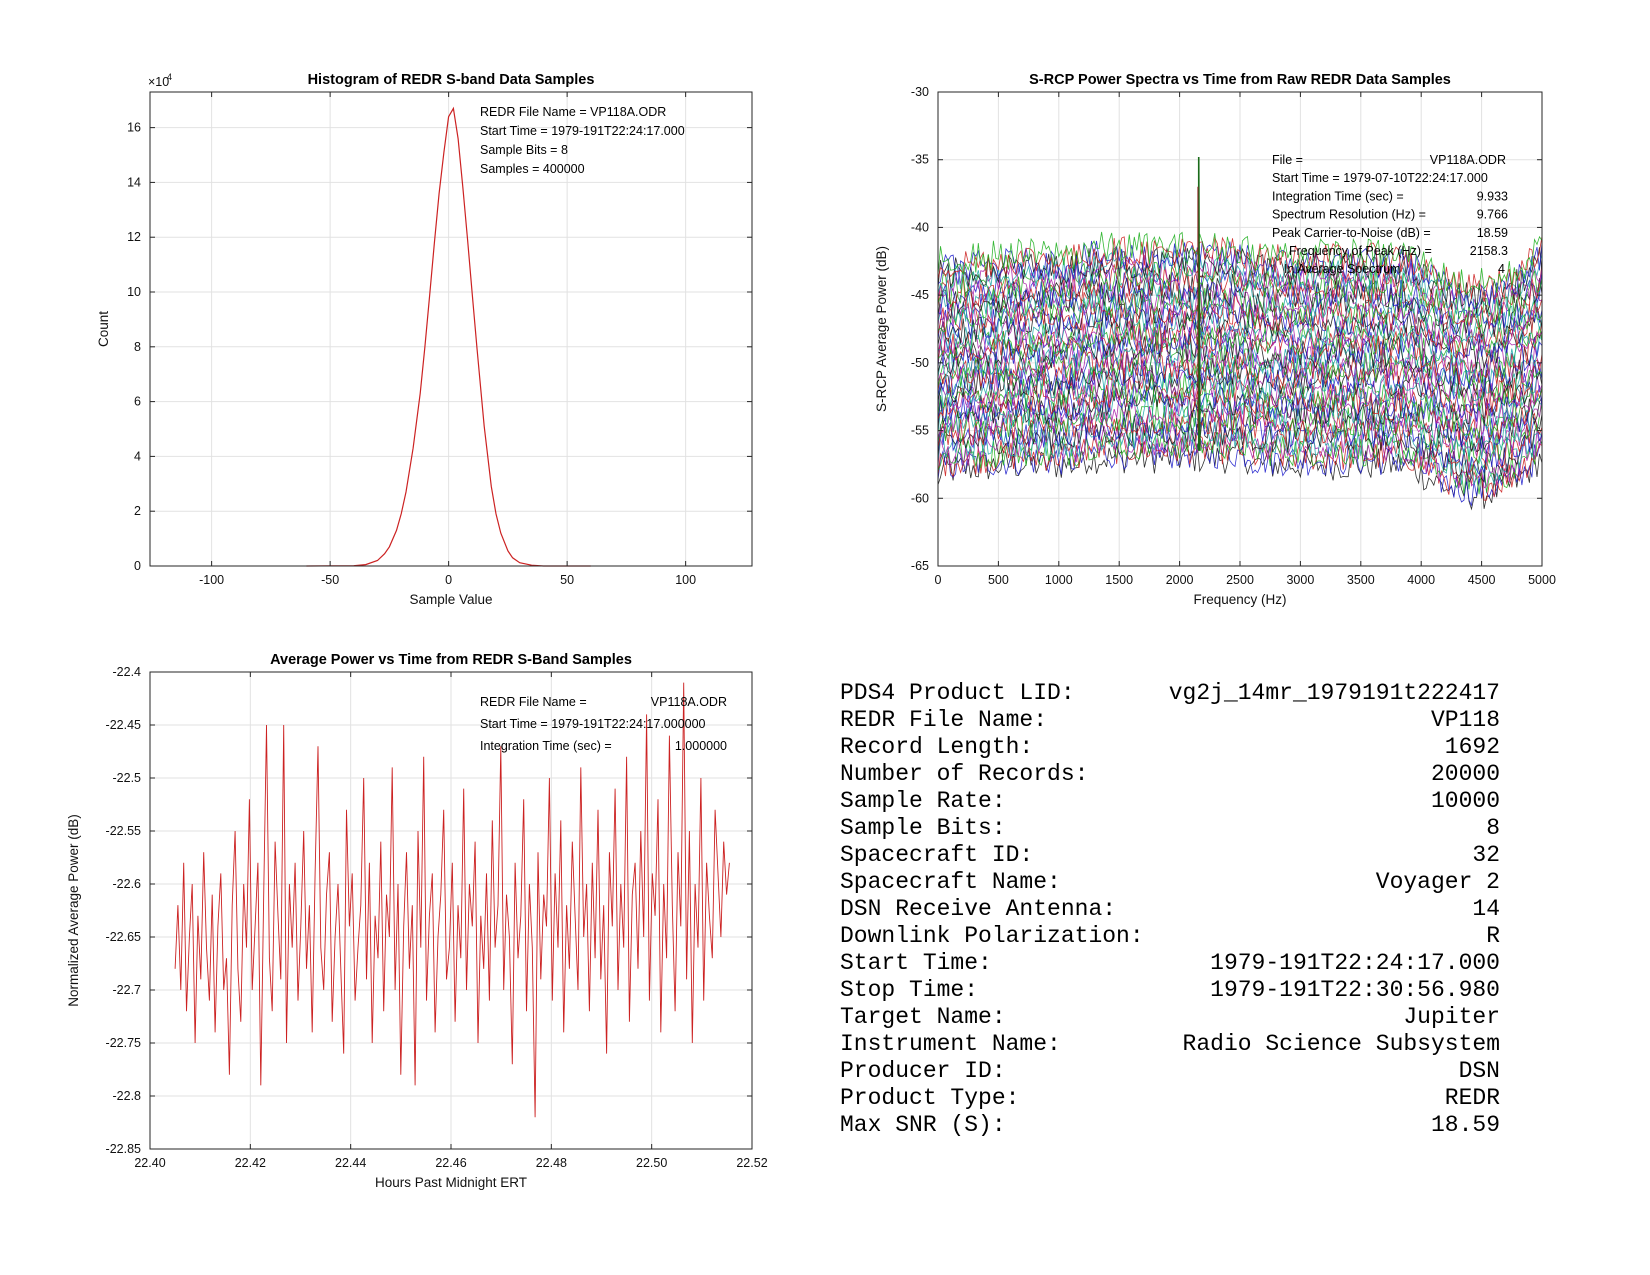 The height and width of the screenshot is (1275, 1650). What do you see at coordinates (1170, 936) in the screenshot?
I see `summary-row: Downlink Polarization: R` at bounding box center [1170, 936].